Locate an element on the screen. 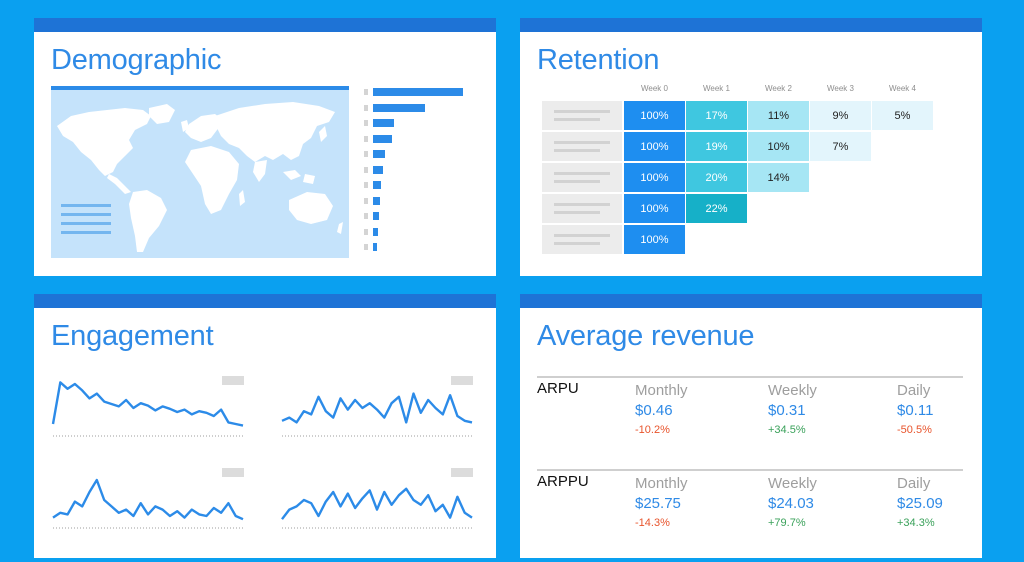 The height and width of the screenshot is (562, 1024). retention-cell: 17% is located at coordinates (716, 115).